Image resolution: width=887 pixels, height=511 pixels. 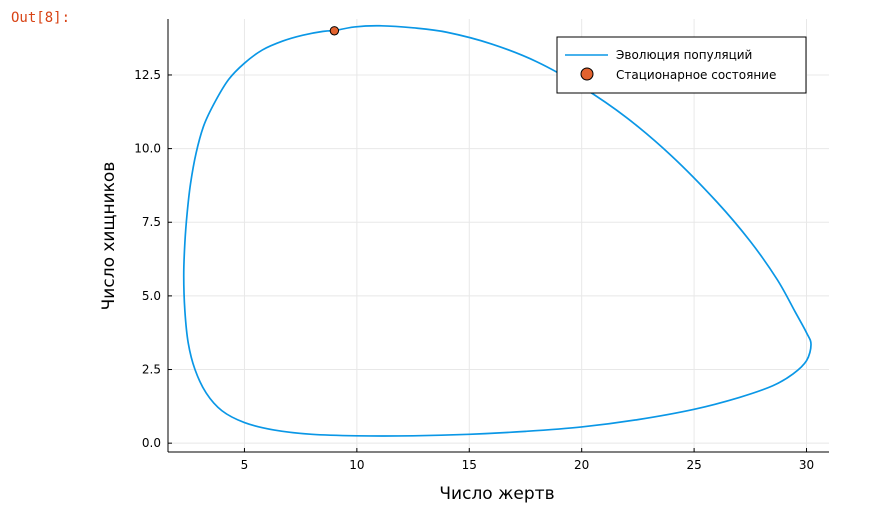 I want to click on y-tick-label: 7.5, so click(x=151, y=222).